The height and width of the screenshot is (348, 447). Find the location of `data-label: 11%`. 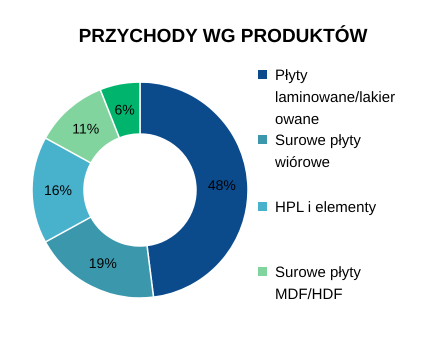

data-label: 11% is located at coordinates (86, 128).